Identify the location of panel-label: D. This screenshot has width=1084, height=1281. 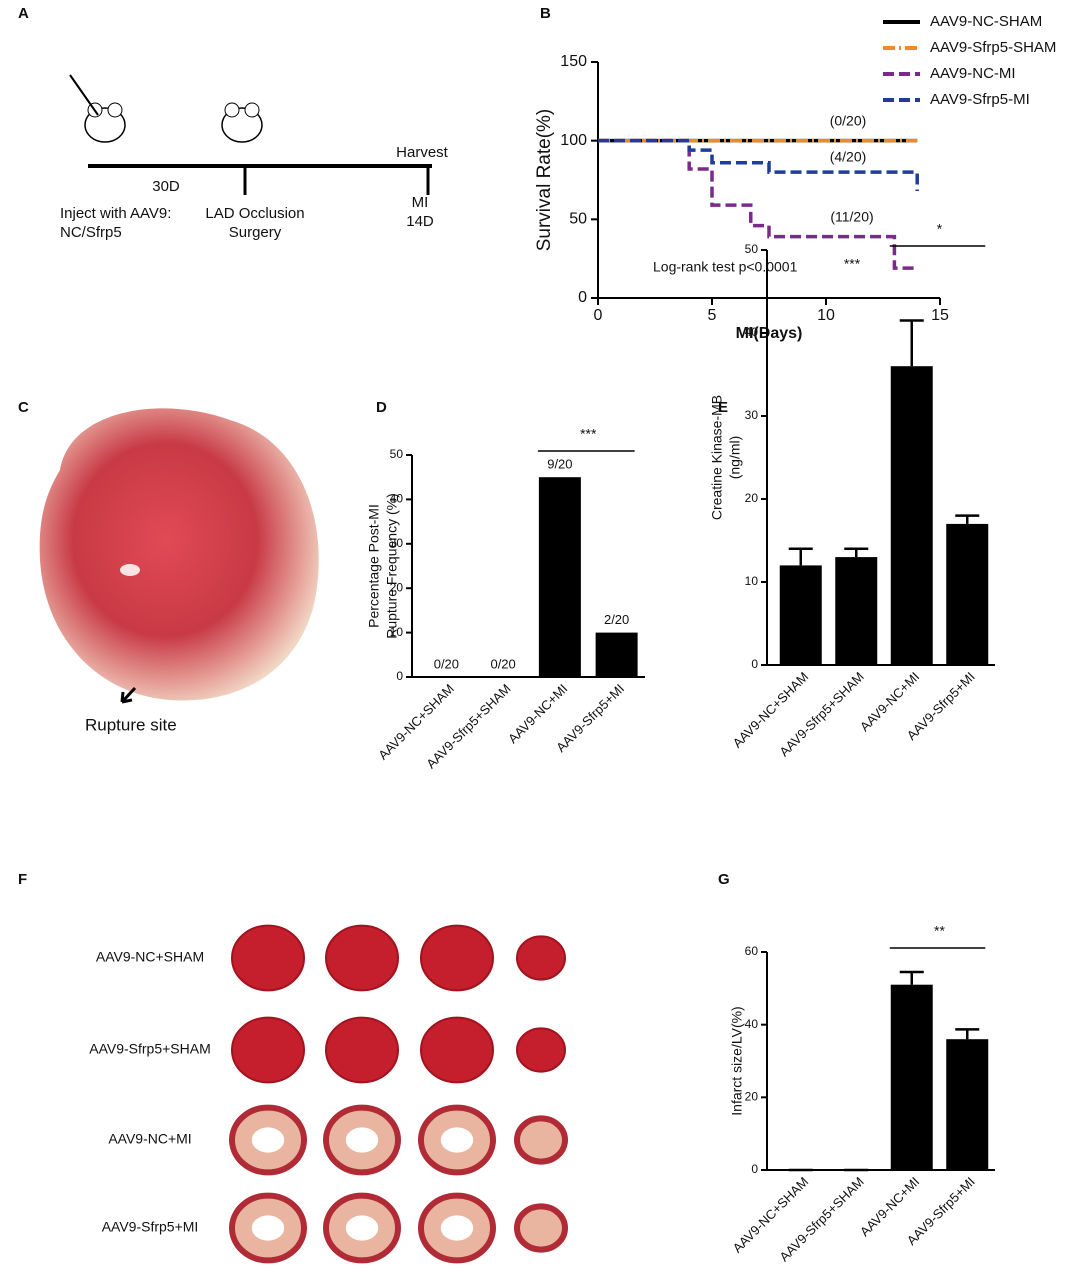
(381, 407).